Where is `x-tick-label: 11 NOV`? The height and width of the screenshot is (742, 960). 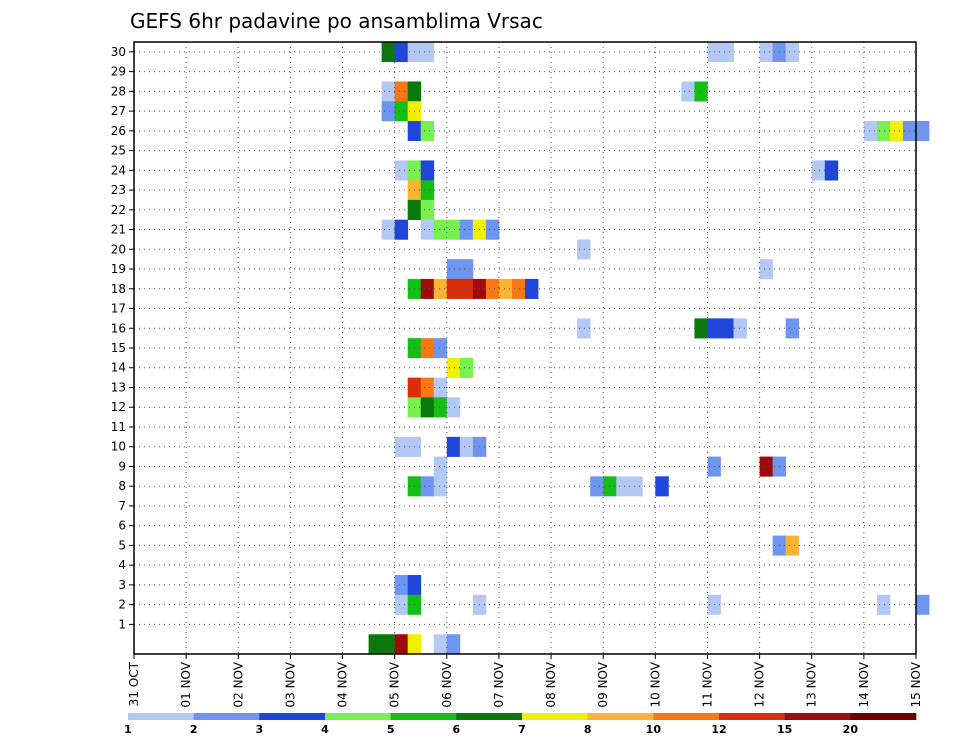 x-tick-label: 11 NOV is located at coordinates (707, 684).